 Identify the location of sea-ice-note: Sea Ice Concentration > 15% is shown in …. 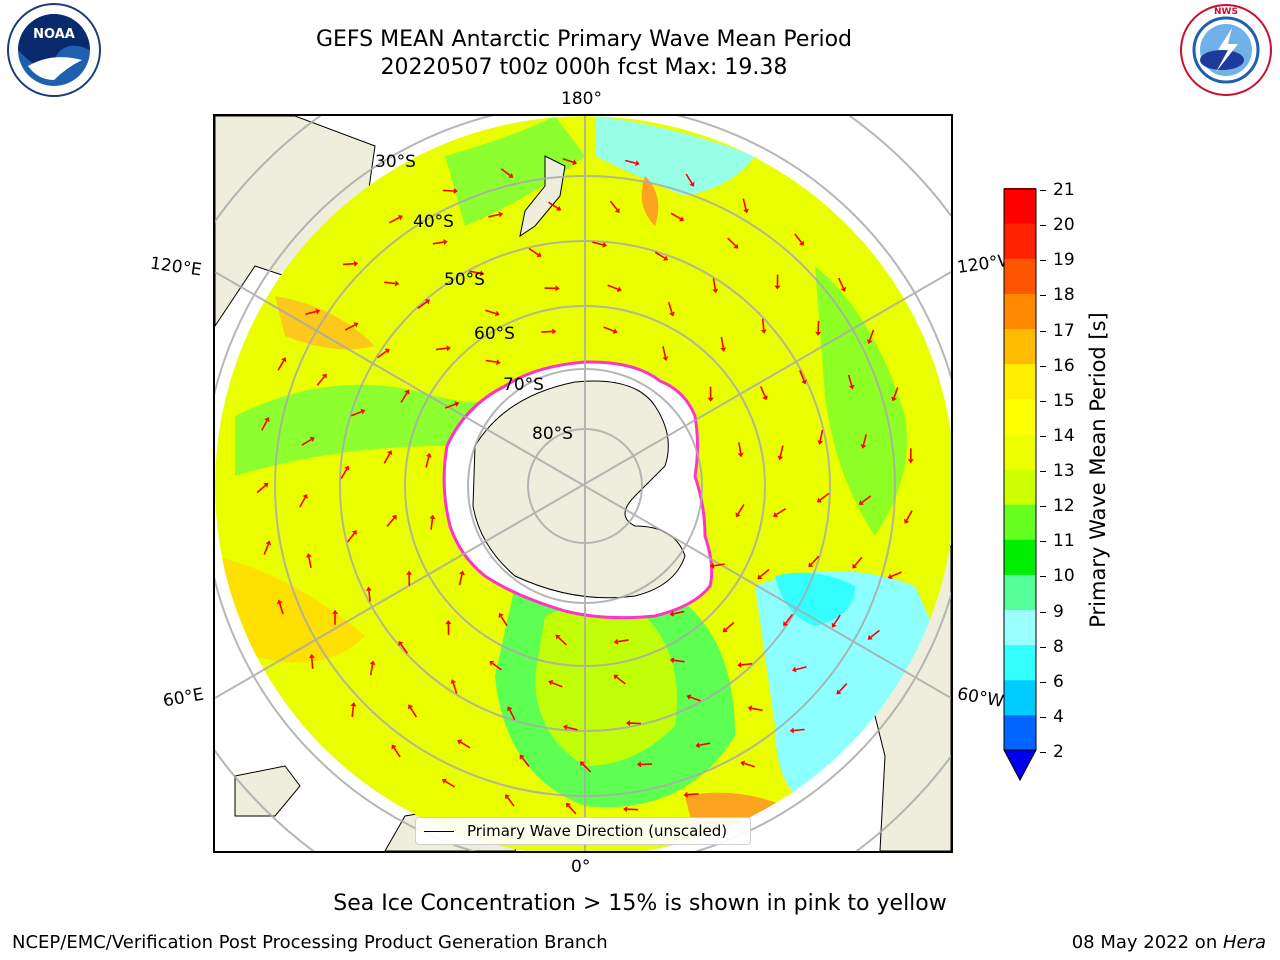
(640, 903).